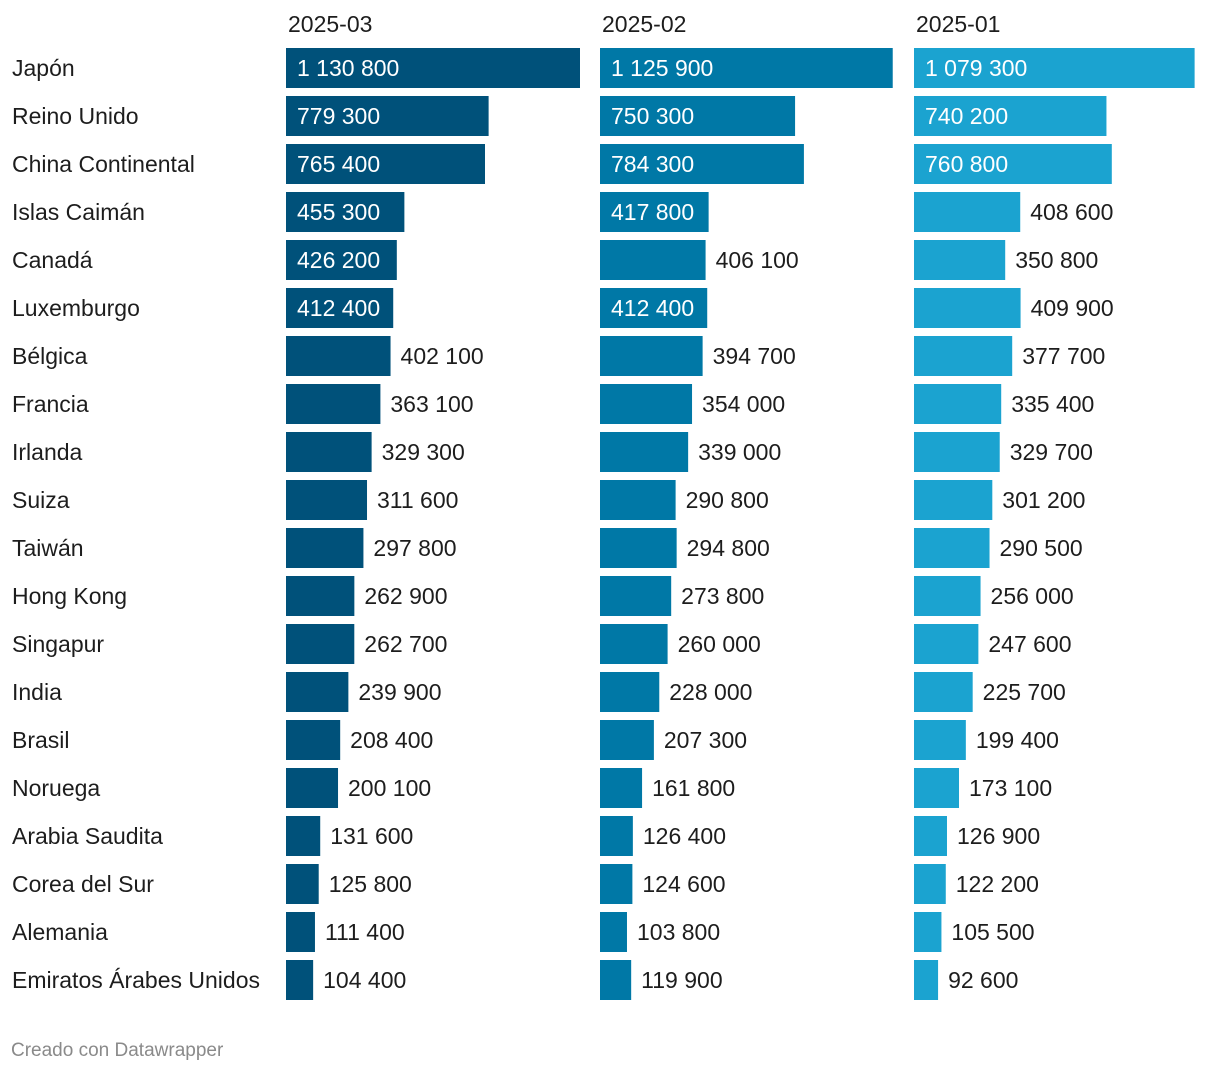 This screenshot has width=1220, height=1076. What do you see at coordinates (364, 980) in the screenshot?
I see `data-label: 104 400` at bounding box center [364, 980].